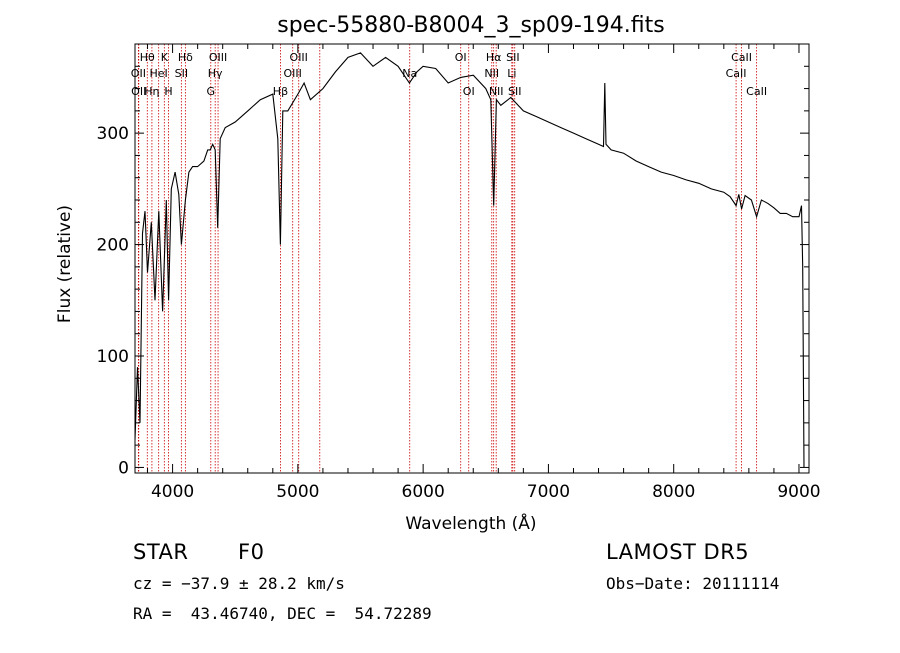  What do you see at coordinates (113, 134) in the screenshot?
I see `y-tick-label: 300` at bounding box center [113, 134].